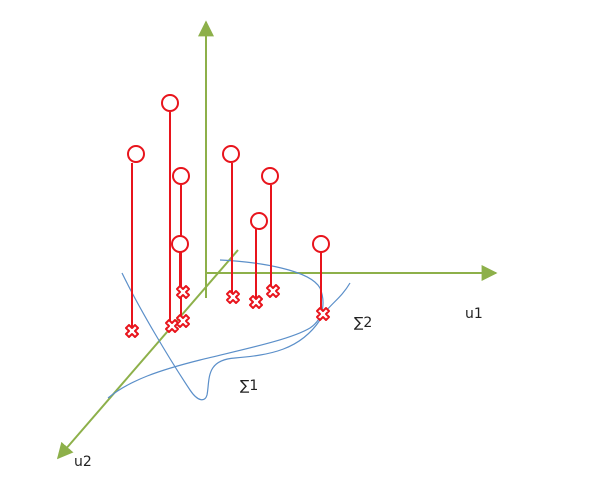  Describe the element at coordinates (474, 314) in the screenshot. I see `axis-u1-label: u1` at that location.